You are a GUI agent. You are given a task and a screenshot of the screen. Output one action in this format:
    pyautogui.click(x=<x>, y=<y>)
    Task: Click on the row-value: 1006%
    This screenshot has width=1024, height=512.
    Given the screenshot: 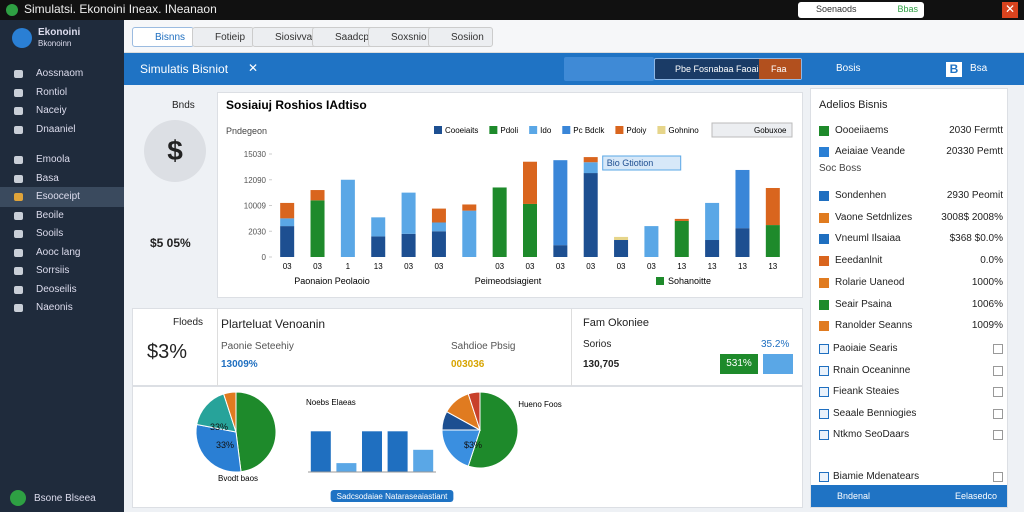 What is the action you would take?
    pyautogui.click(x=987, y=304)
    